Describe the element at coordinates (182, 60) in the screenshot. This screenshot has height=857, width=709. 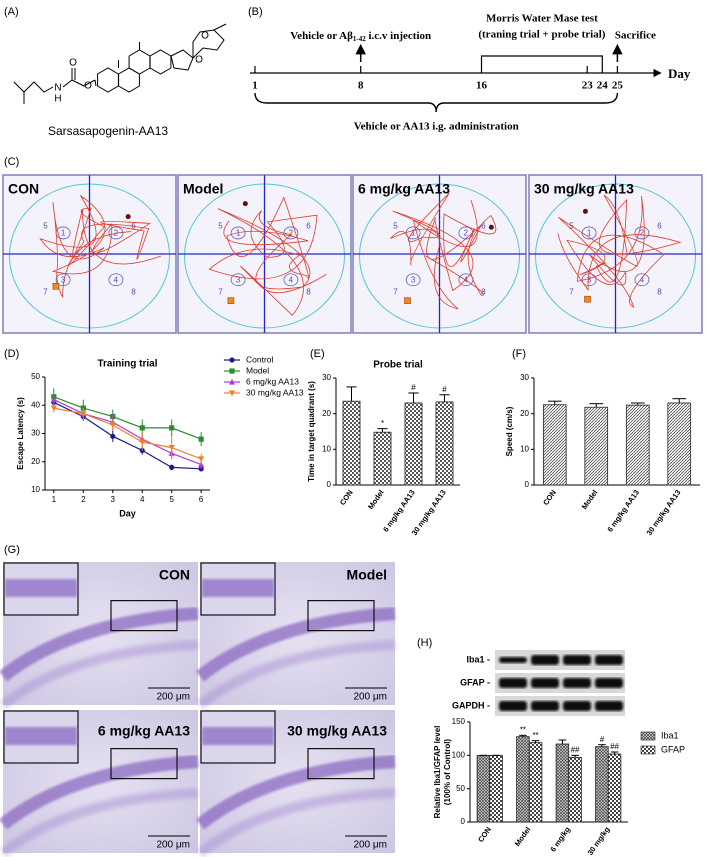
I see `ring` at that location.